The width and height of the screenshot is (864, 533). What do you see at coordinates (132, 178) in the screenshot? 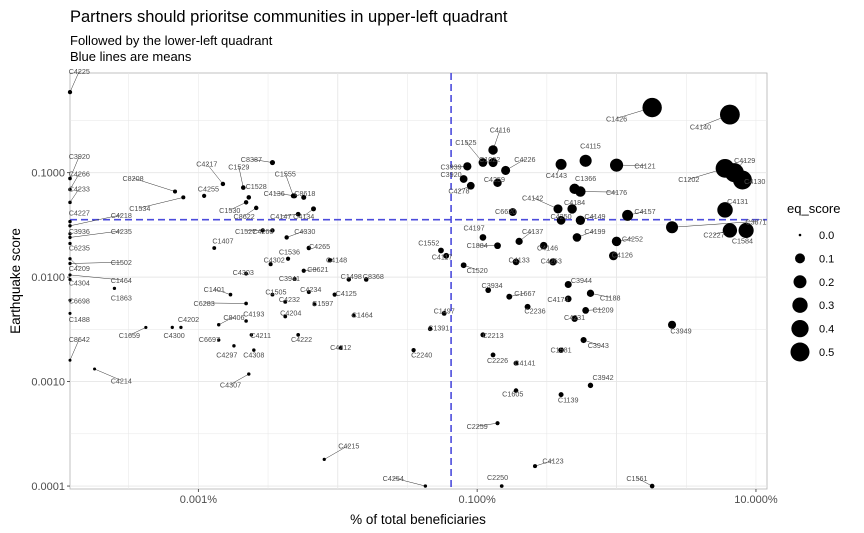
I see `data-point-label: C8208` at bounding box center [132, 178].